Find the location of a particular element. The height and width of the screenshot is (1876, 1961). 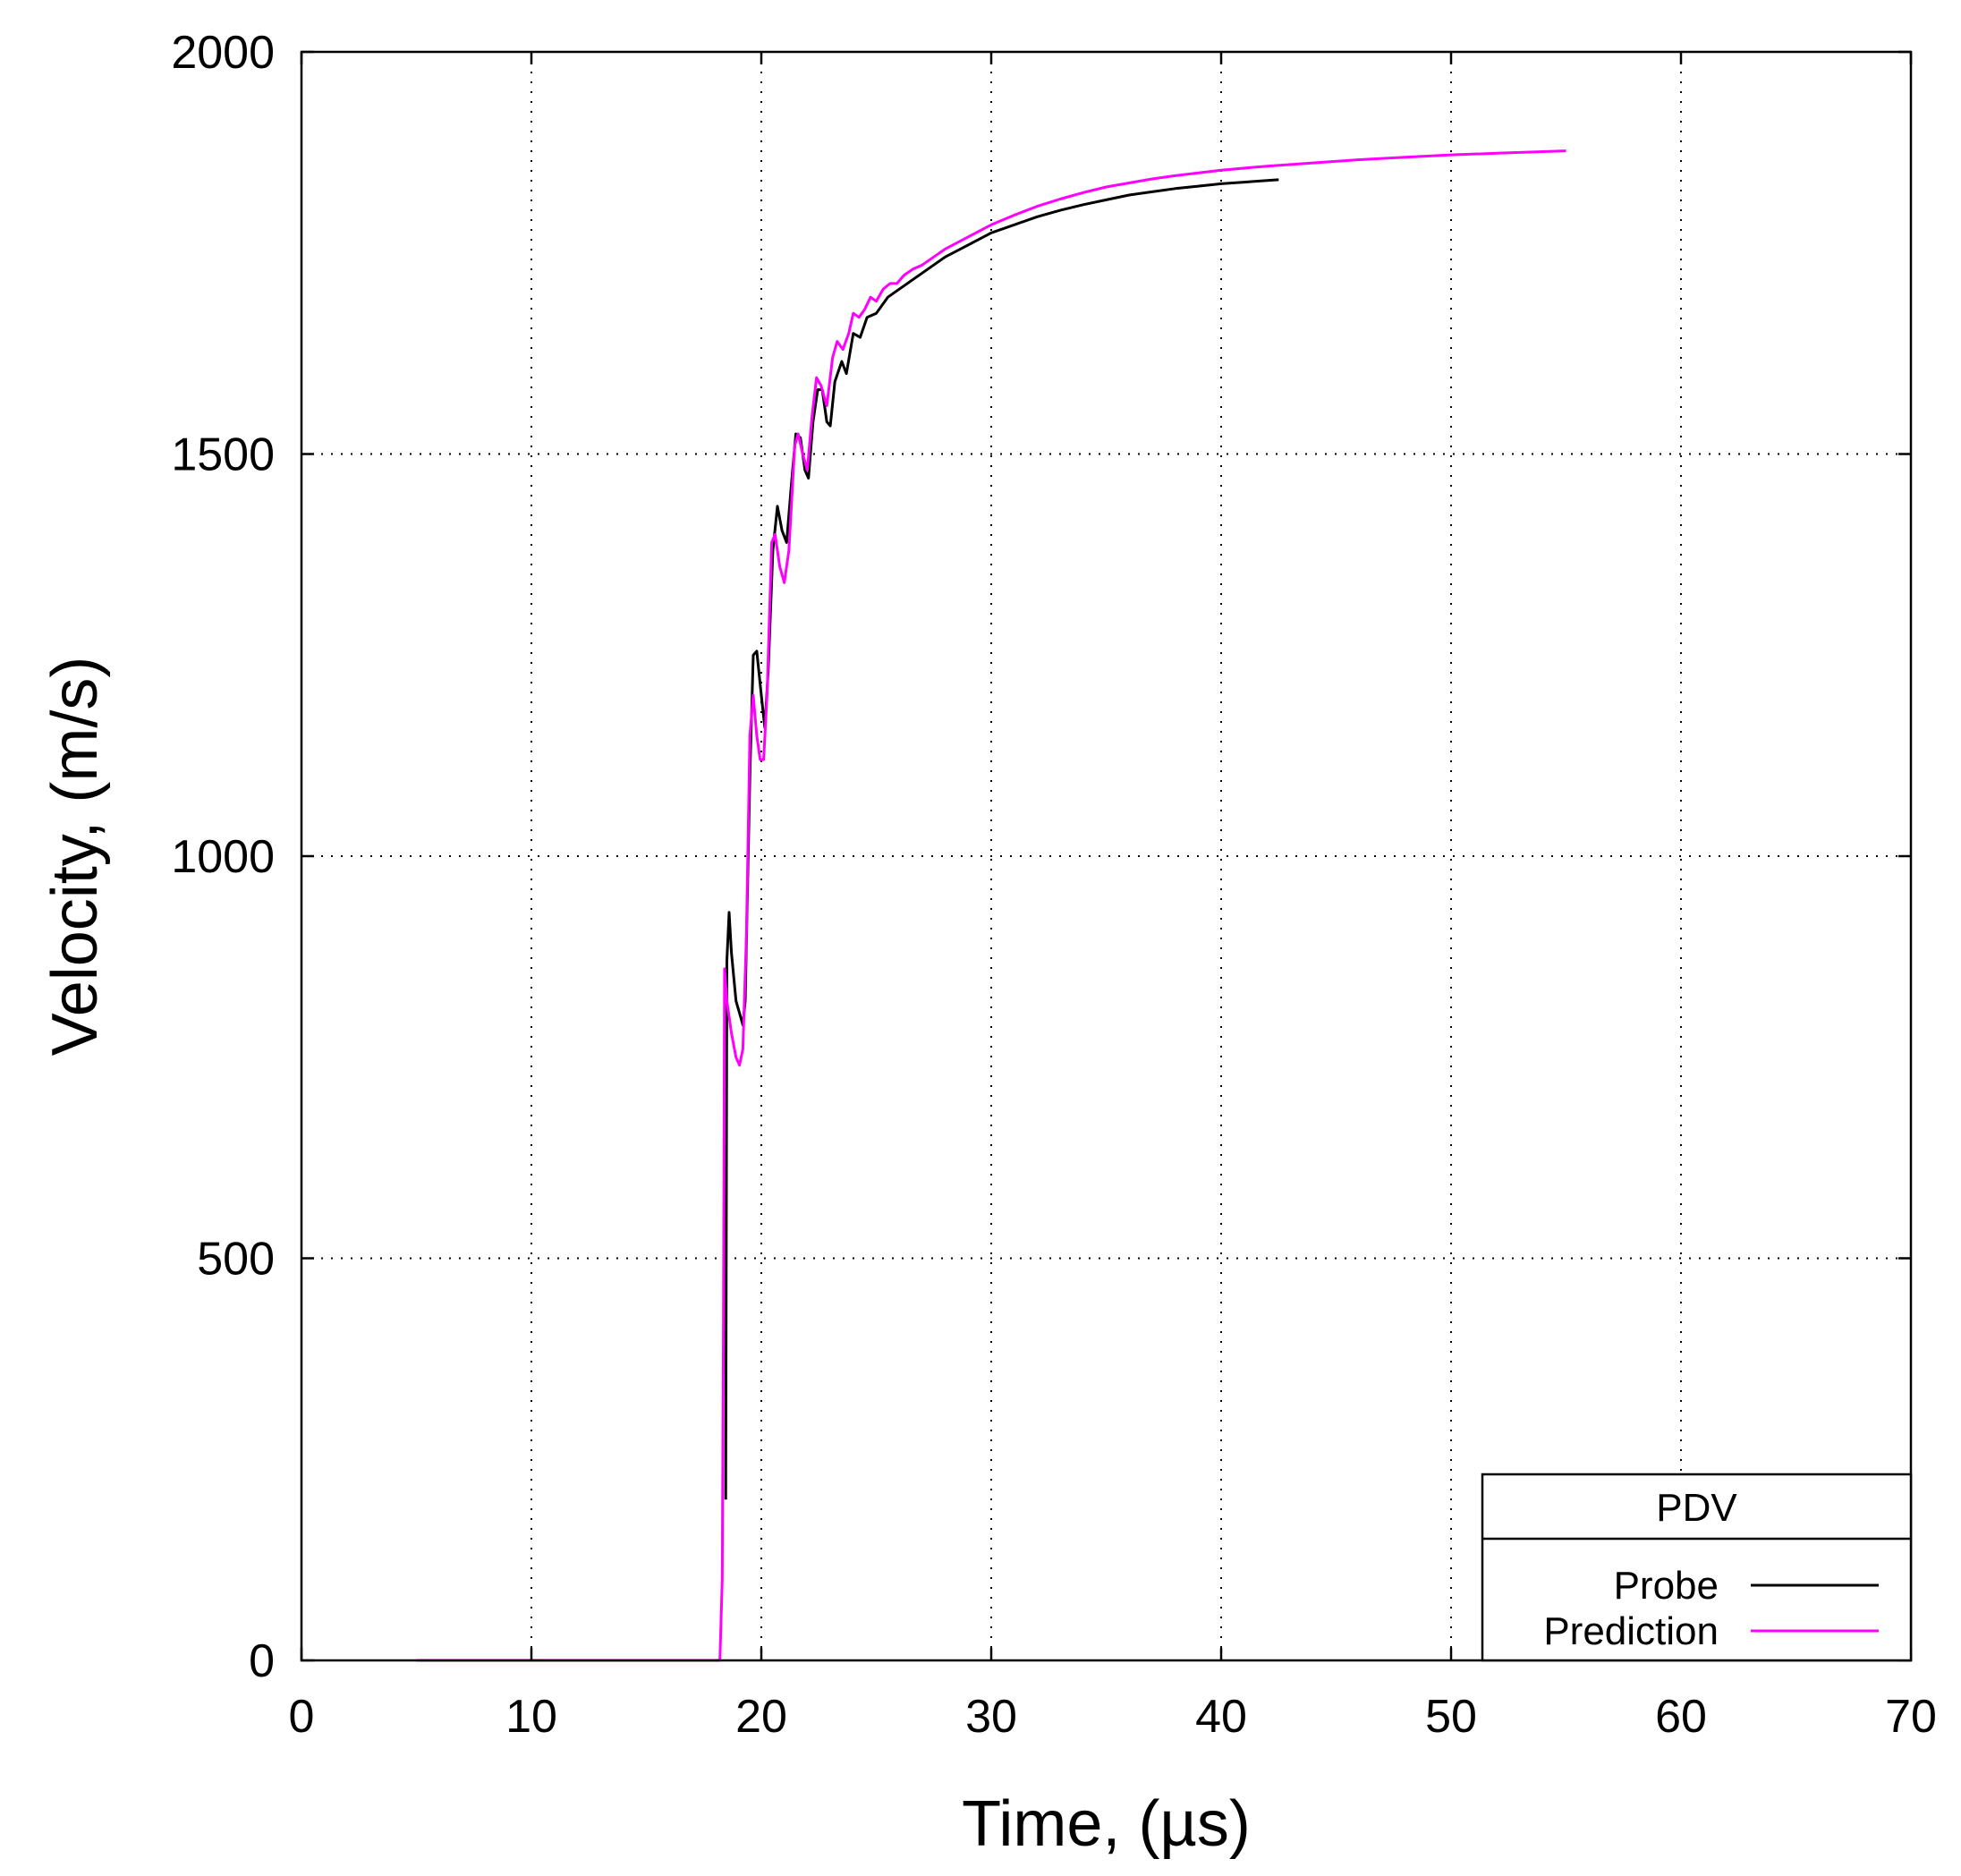

y-axis-label: Velocity, (m/s) is located at coordinates (75, 857).